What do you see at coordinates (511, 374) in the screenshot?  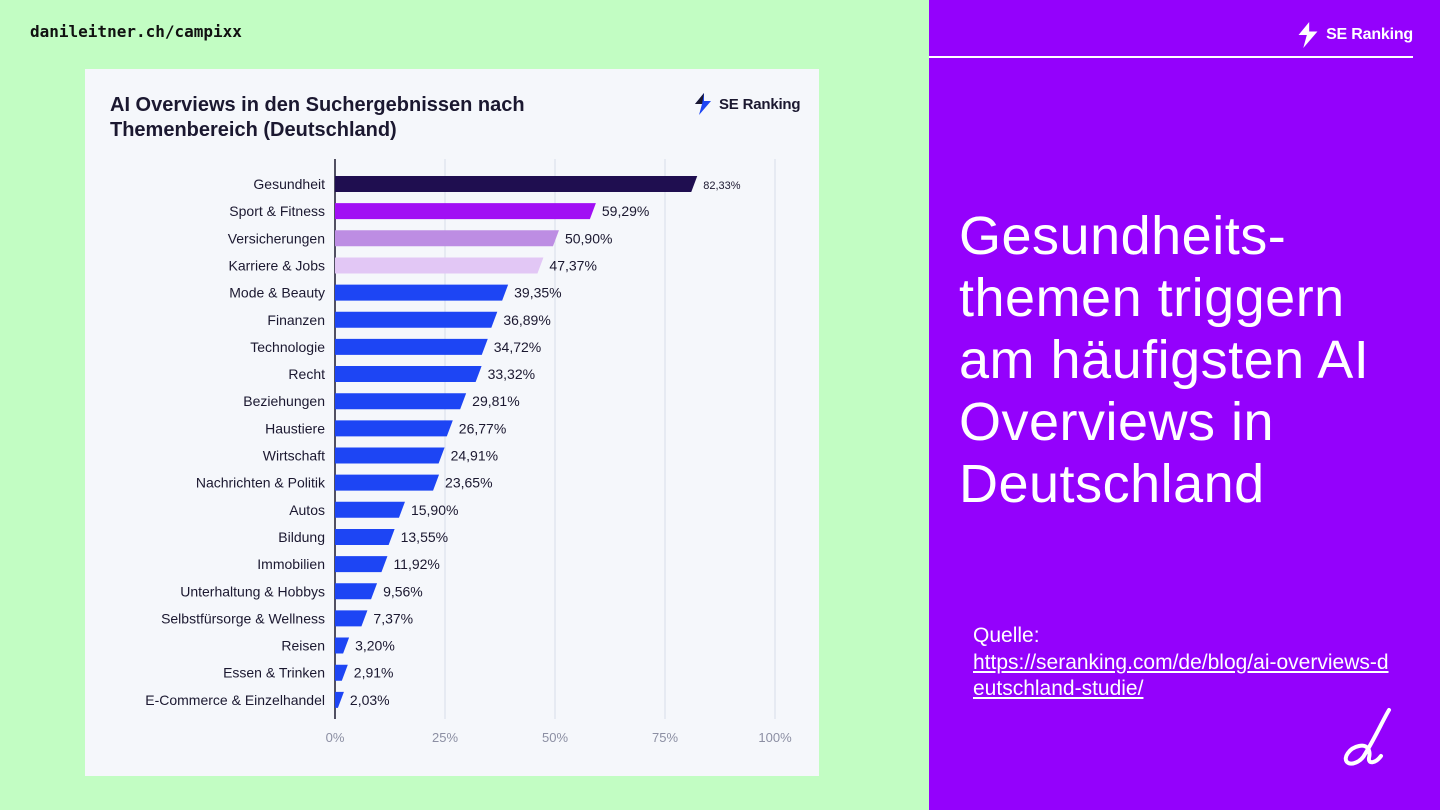 I see `value-label: 33,32%` at bounding box center [511, 374].